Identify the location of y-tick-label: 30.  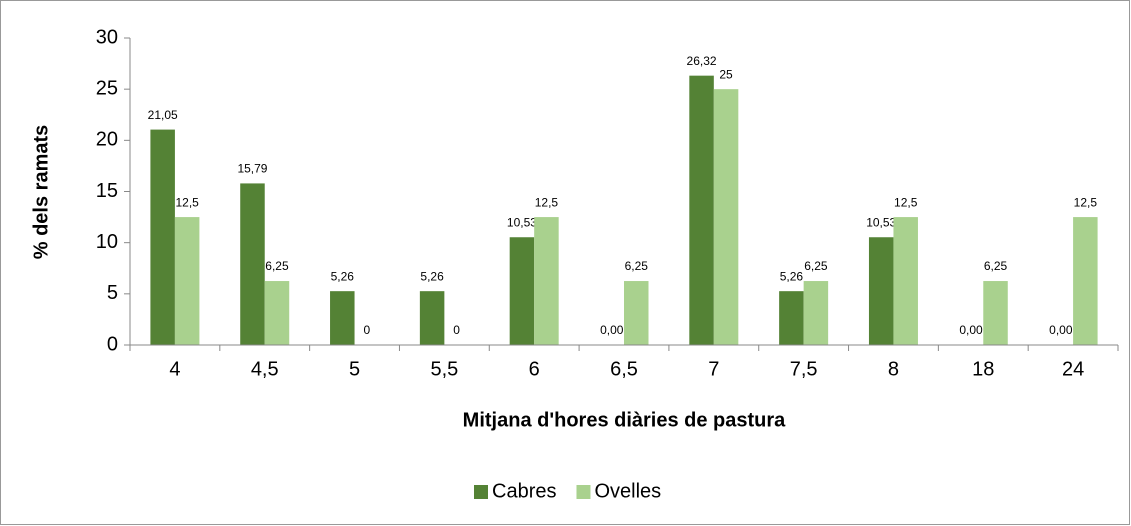
(107, 37).